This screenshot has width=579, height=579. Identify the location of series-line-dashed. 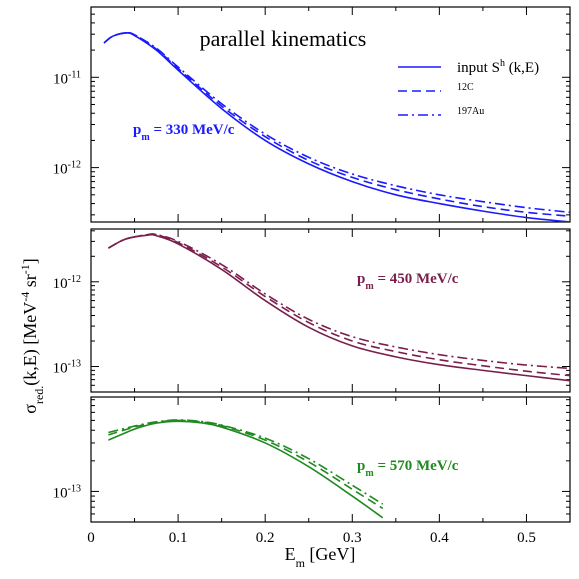
(246, 464).